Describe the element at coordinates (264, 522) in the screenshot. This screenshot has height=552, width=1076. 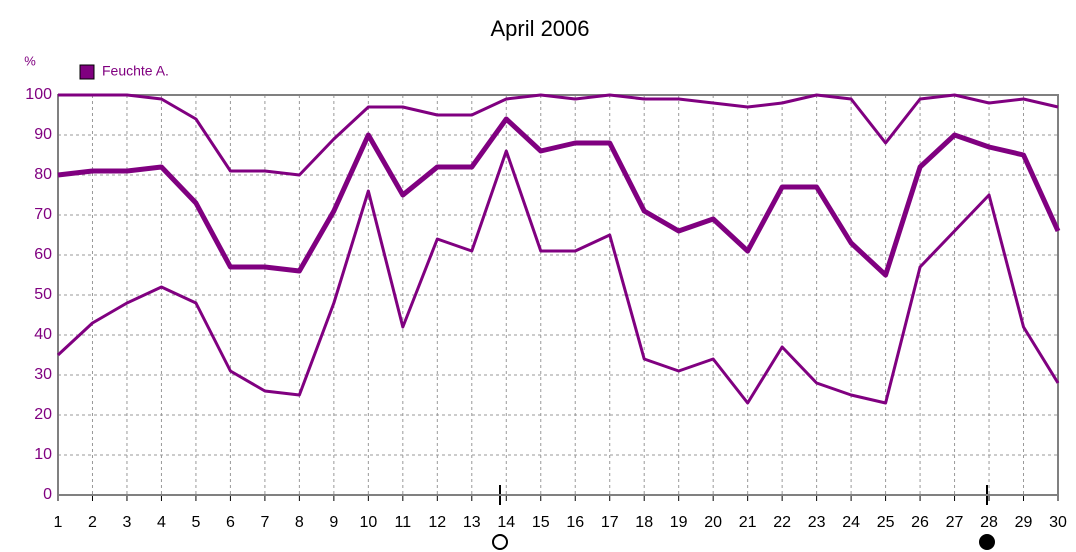
I see `x-tick-label: 7` at that location.